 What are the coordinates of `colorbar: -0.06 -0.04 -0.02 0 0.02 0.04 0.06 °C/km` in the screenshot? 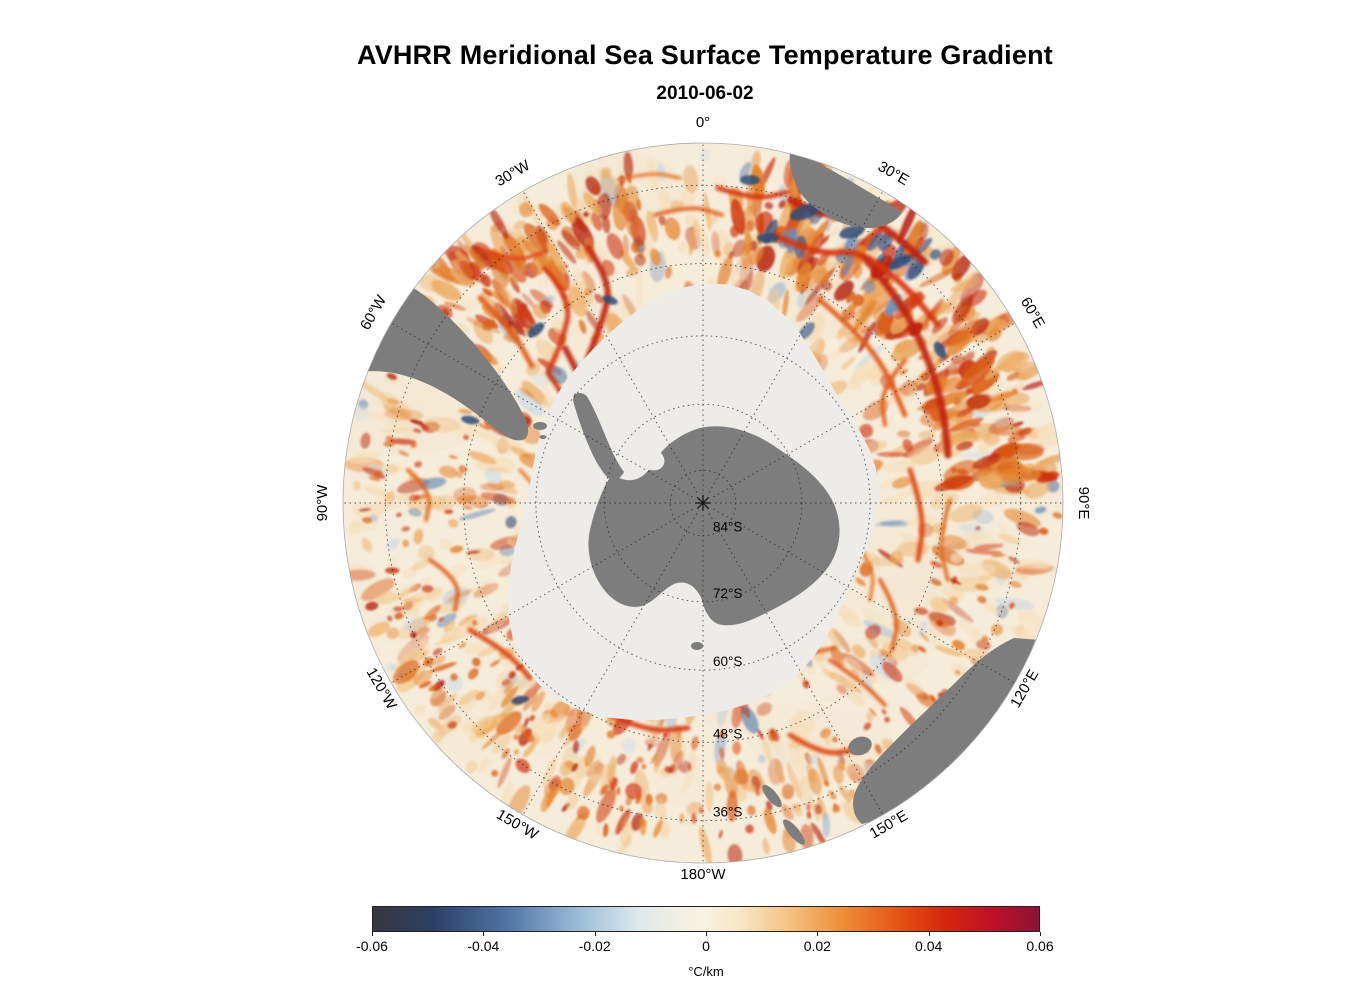 It's located at (705, 942).